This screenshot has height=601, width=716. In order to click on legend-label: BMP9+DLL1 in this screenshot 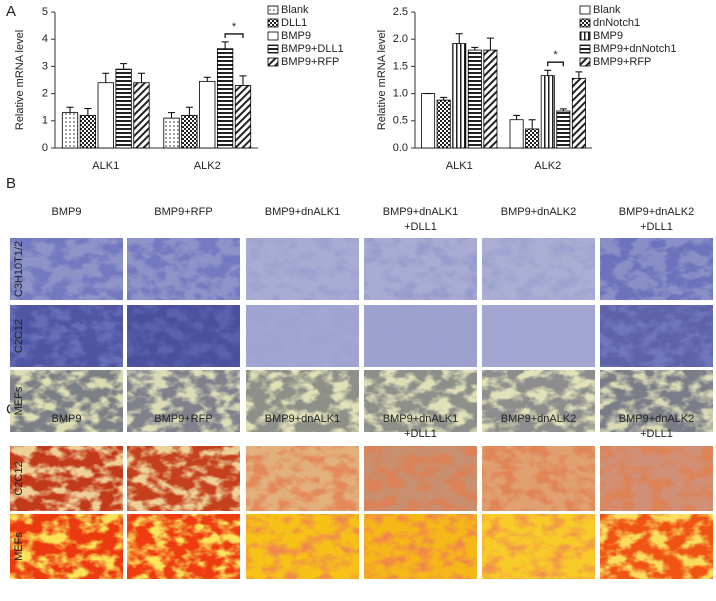, I will do `click(312, 49)`.